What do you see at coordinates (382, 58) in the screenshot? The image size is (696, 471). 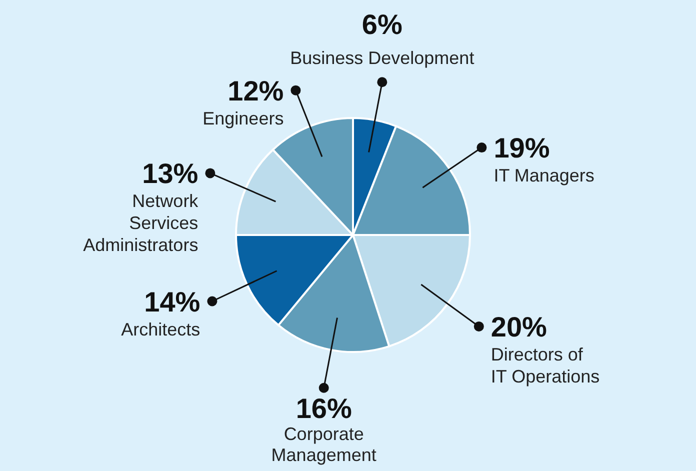 I see `slice-label: Business Development` at bounding box center [382, 58].